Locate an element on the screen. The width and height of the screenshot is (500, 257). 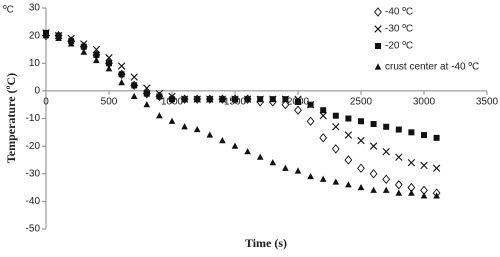
x-tick-label: 3000 is located at coordinates (424, 102).